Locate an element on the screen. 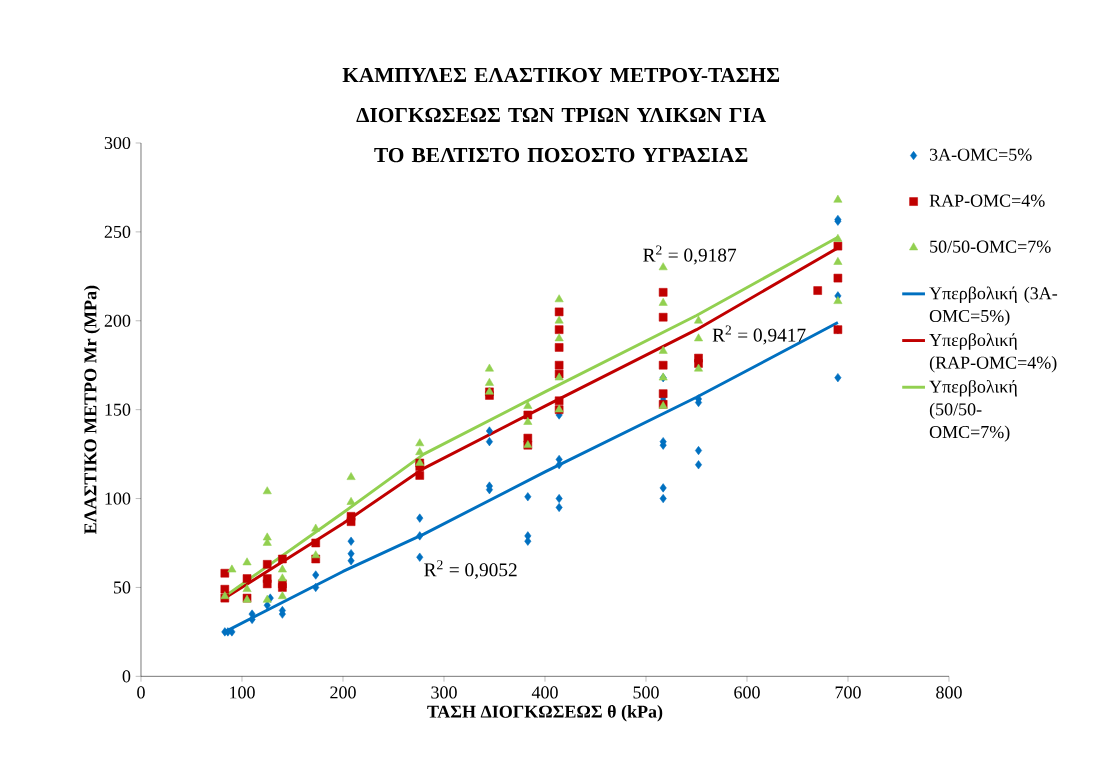 The width and height of the screenshot is (1101, 774). y-tick-label: 150 is located at coordinates (118, 409).